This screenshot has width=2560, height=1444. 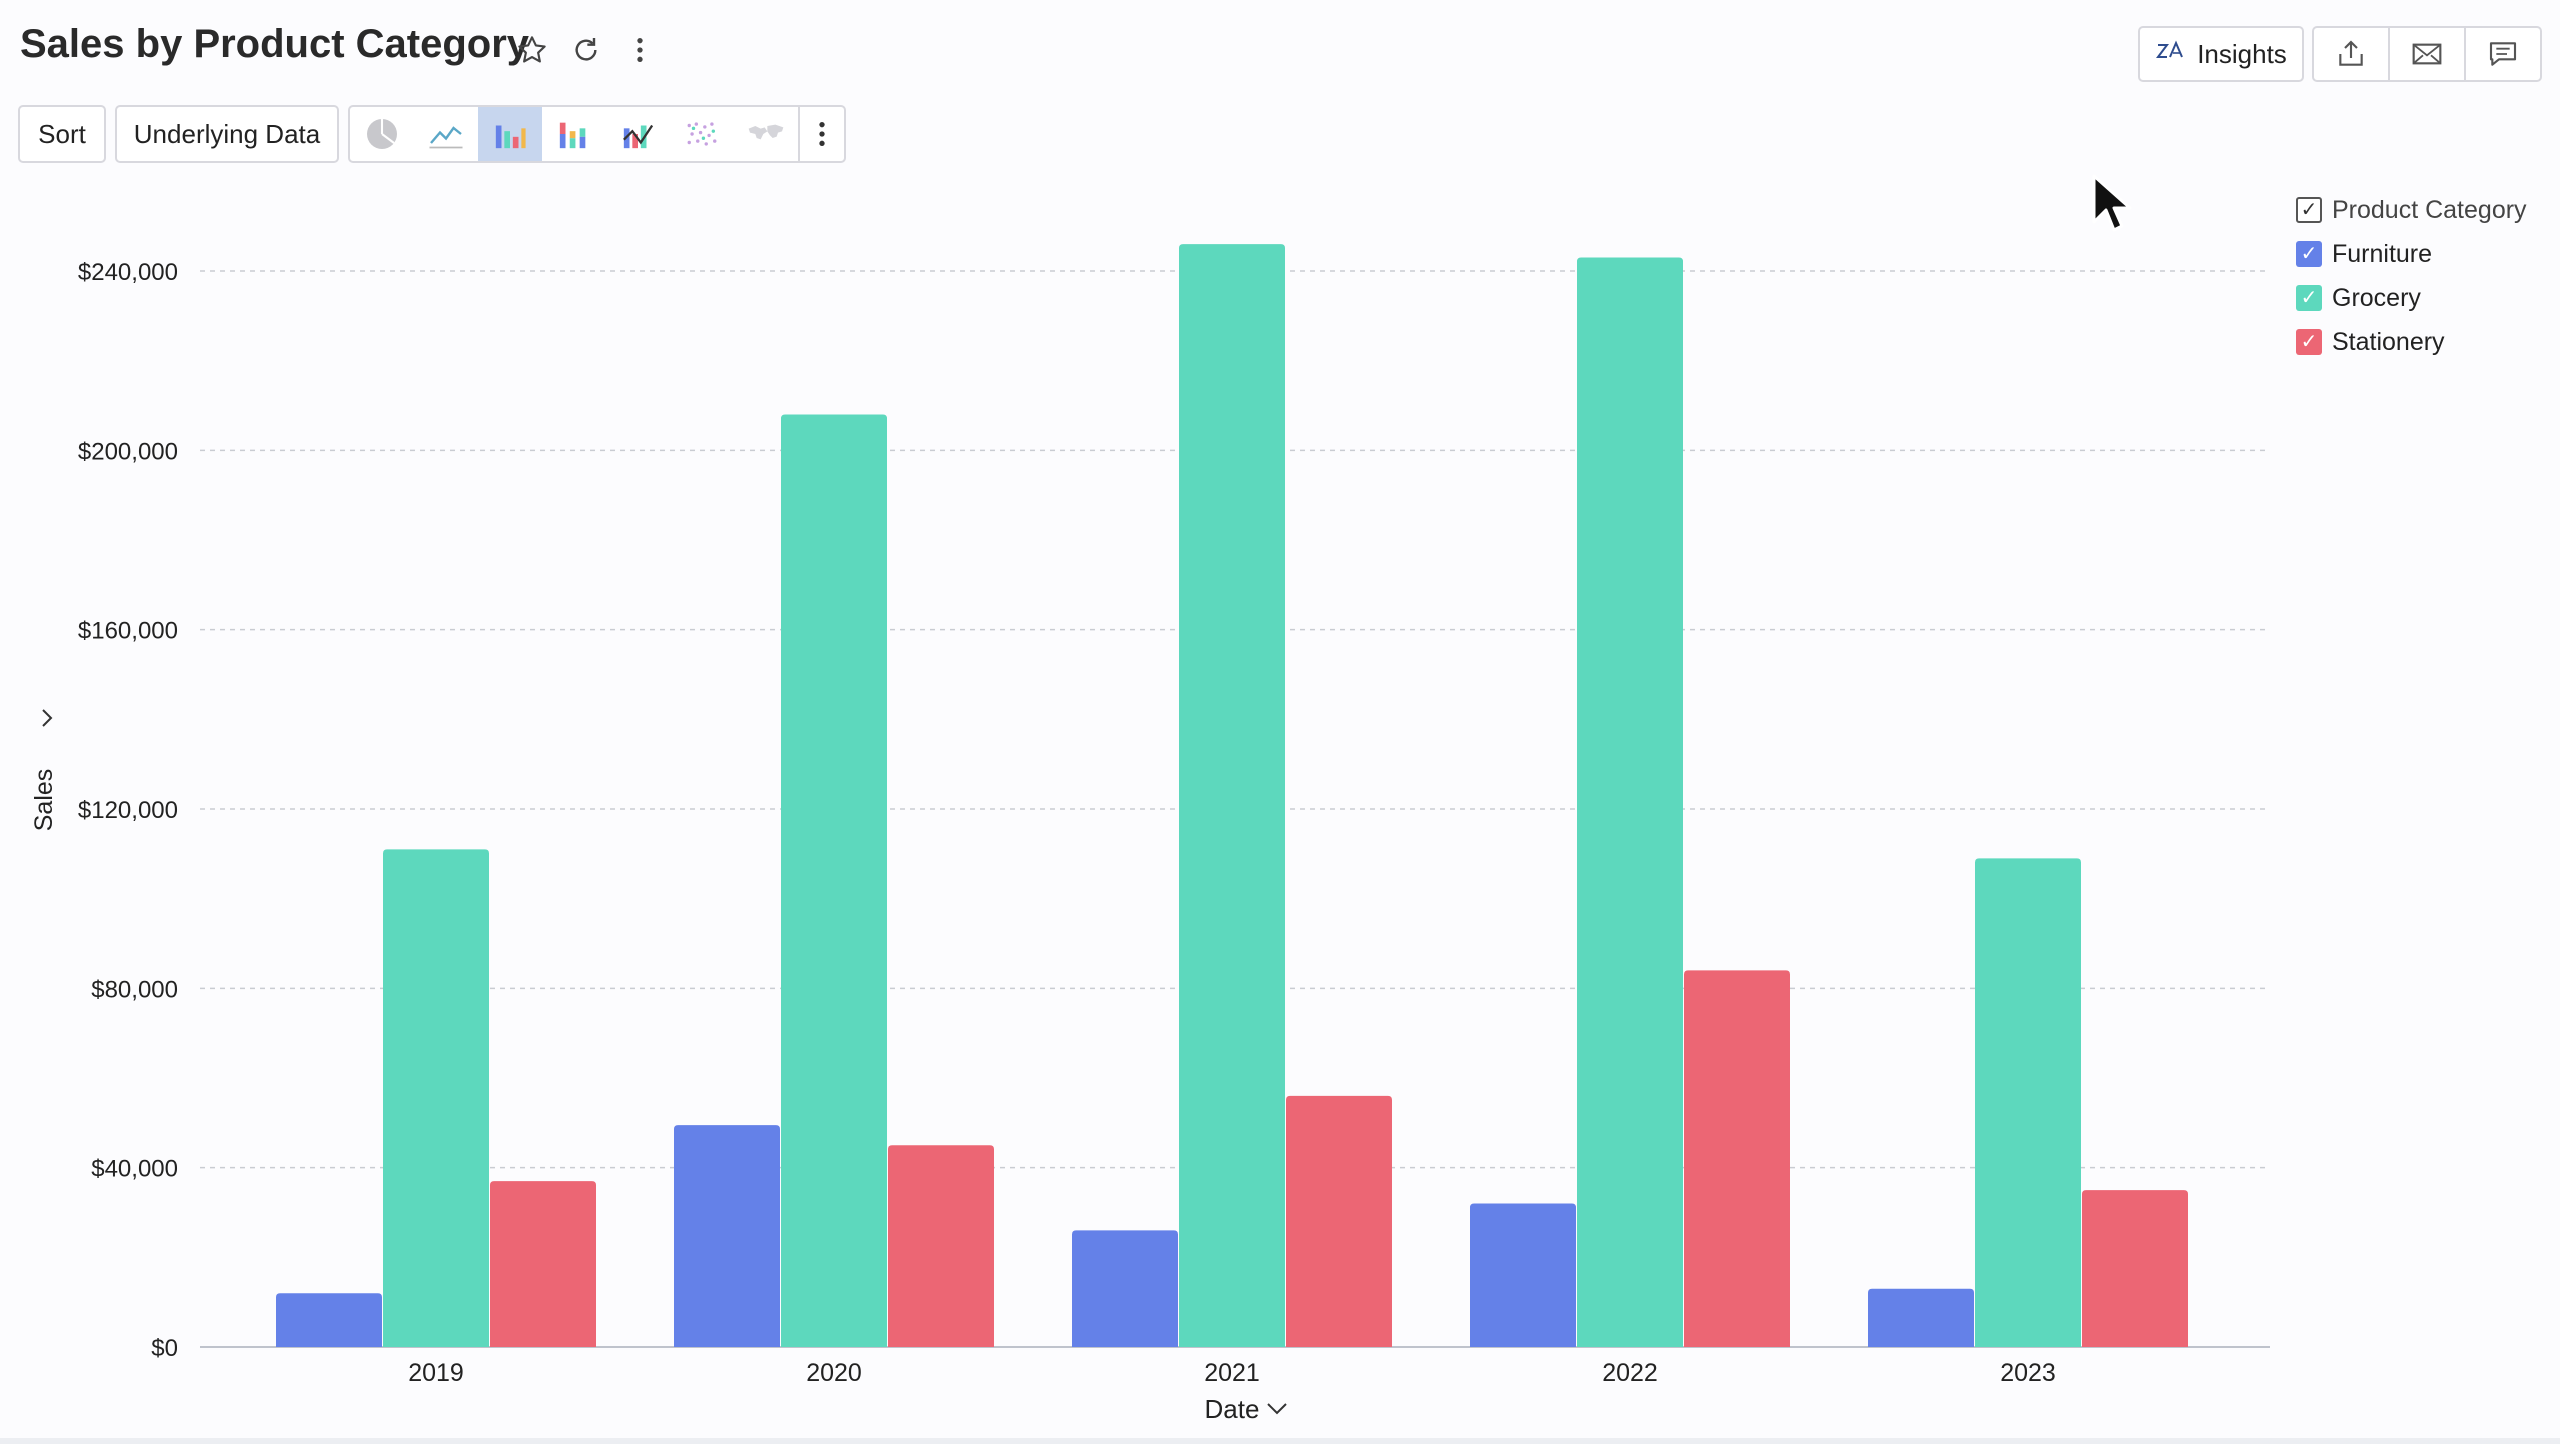 I want to click on insights-logo-icon, so click(x=2173, y=54).